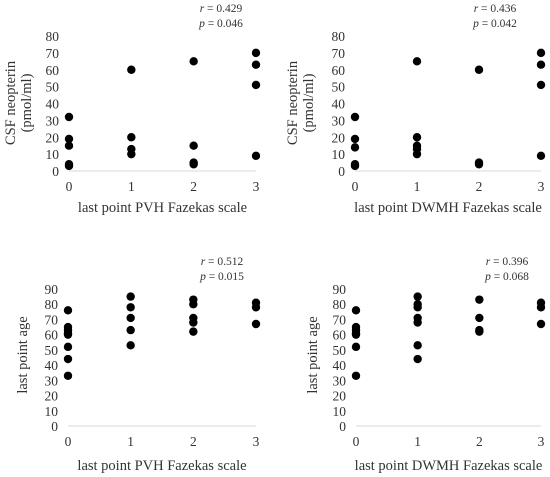 This screenshot has width=550, height=477. Describe the element at coordinates (222, 262) in the screenshot. I see `r-statistic: r = 0.512` at that location.